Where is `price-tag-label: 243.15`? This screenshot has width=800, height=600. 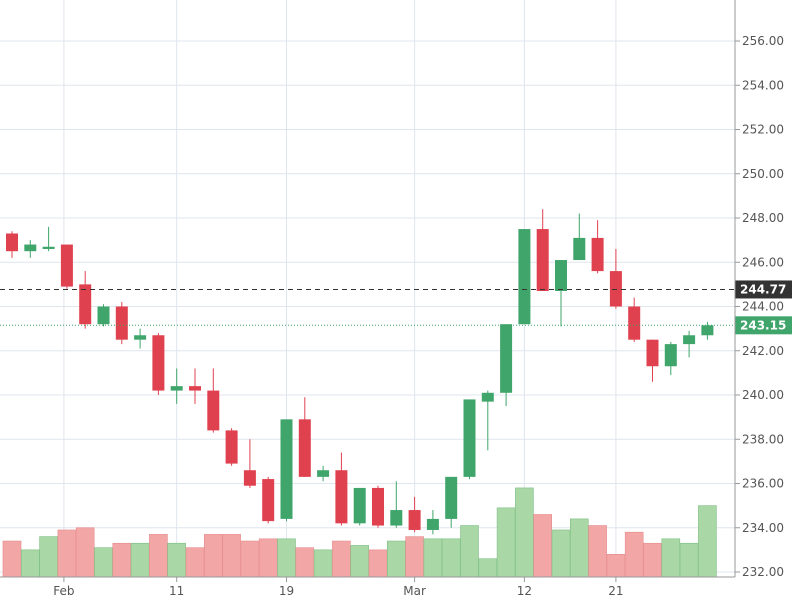 price-tag-label: 243.15 is located at coordinates (763, 325).